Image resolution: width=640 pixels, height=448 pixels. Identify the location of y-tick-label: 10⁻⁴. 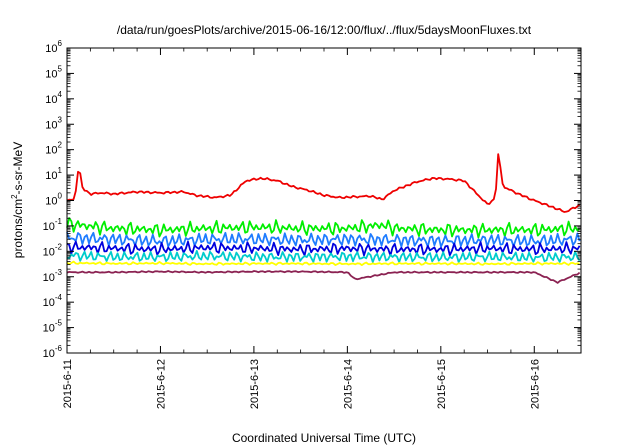
(53, 301).